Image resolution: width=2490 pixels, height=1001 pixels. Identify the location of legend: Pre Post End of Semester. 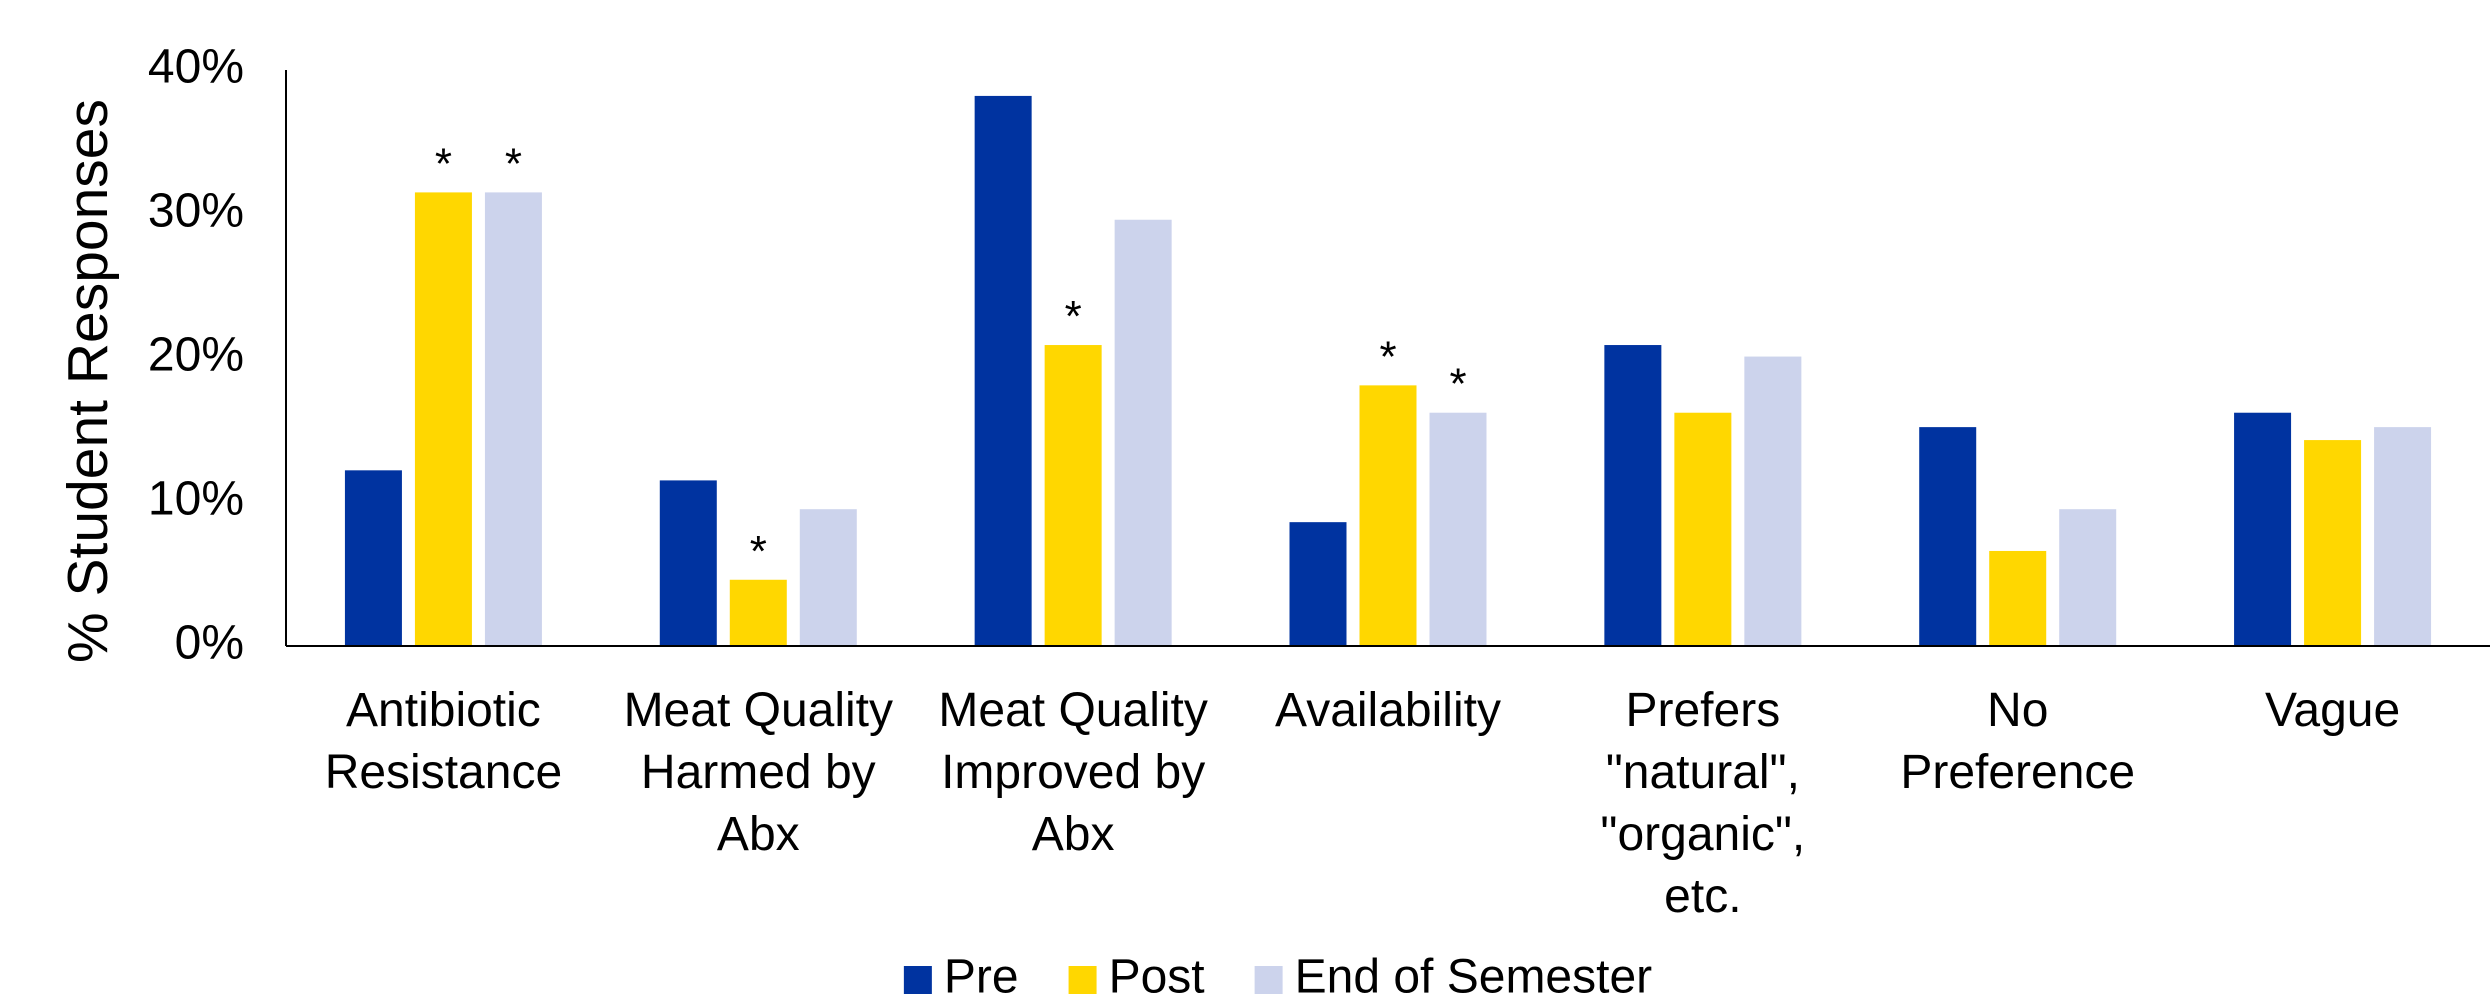
(1278, 976).